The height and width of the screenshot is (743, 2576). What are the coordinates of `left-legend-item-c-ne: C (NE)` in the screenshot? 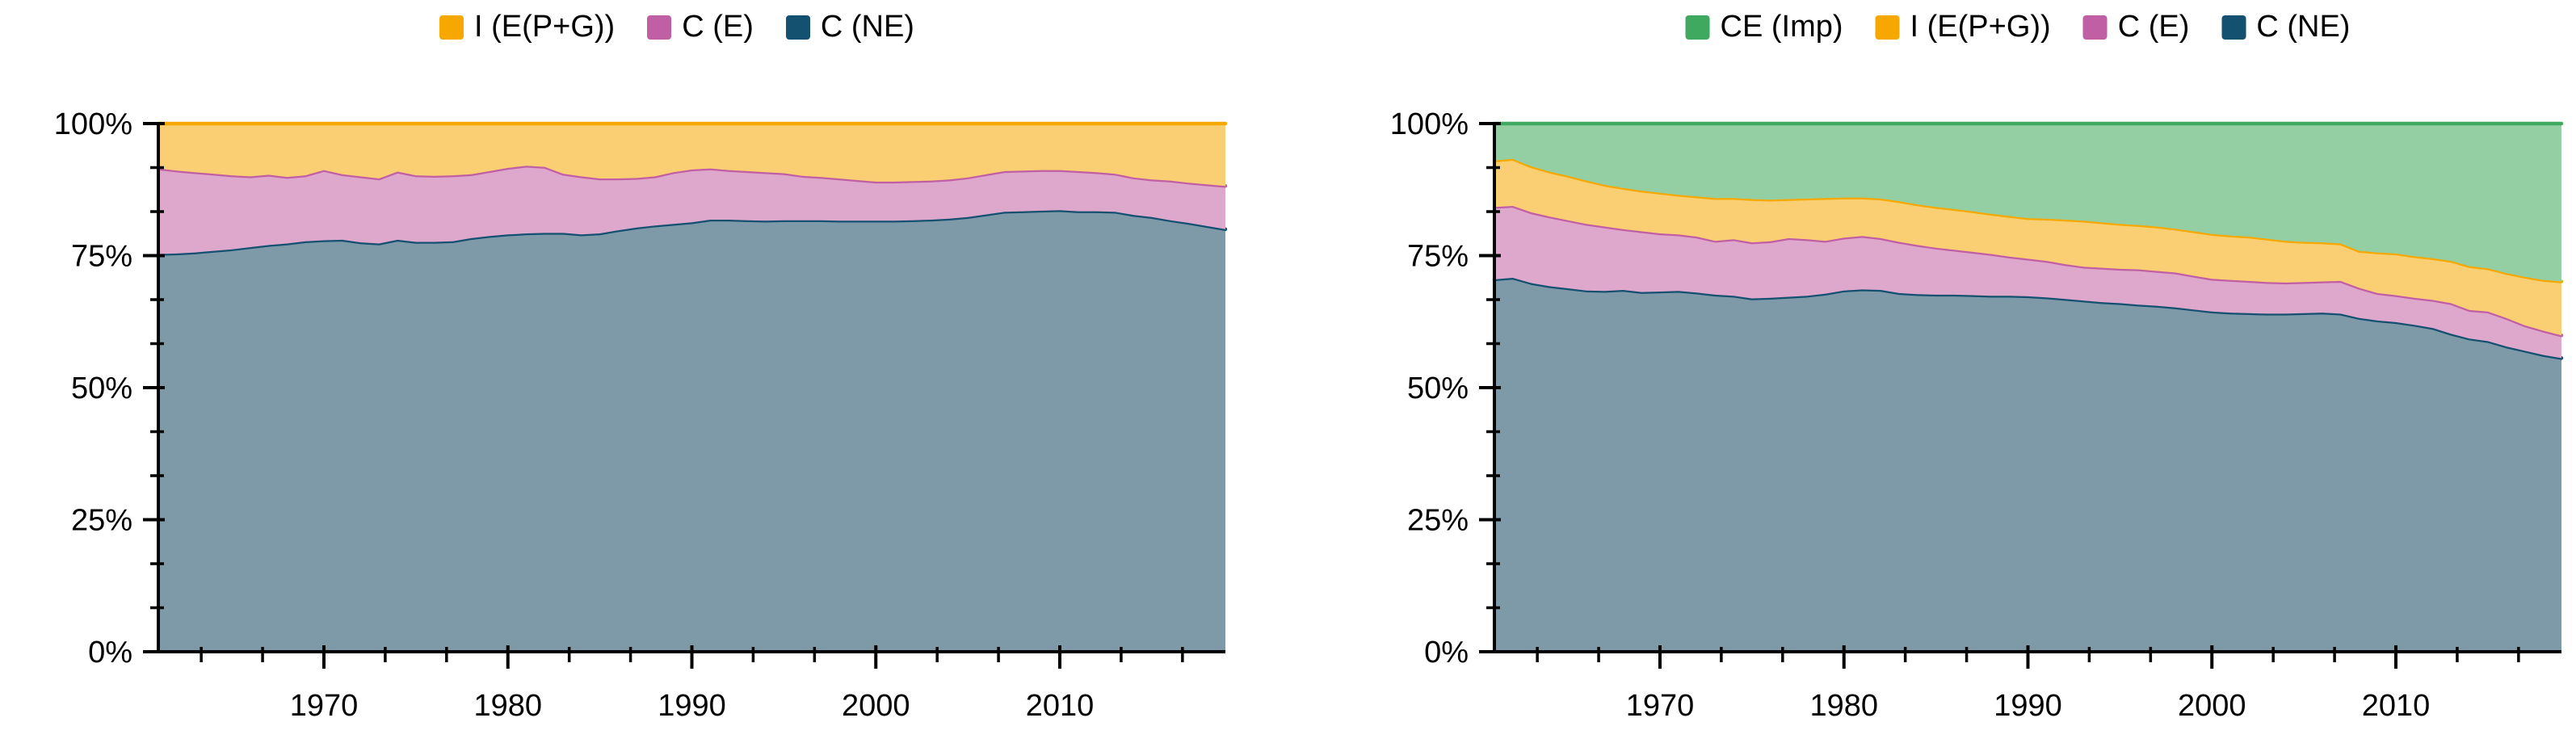 It's located at (849, 27).